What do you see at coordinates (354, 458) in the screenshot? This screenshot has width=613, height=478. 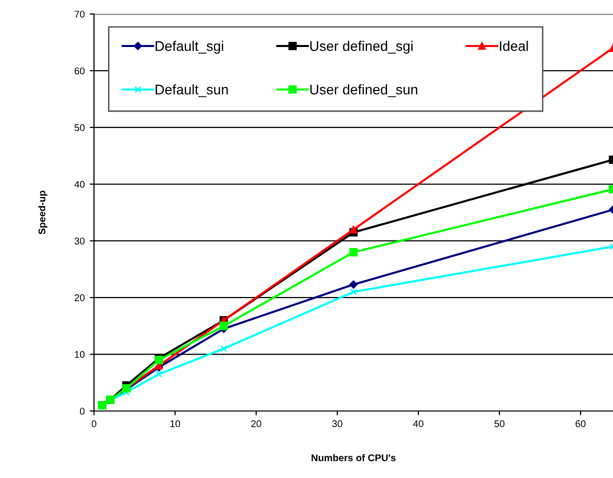 I see `x-axis-title: Numbers of CPU's` at bounding box center [354, 458].